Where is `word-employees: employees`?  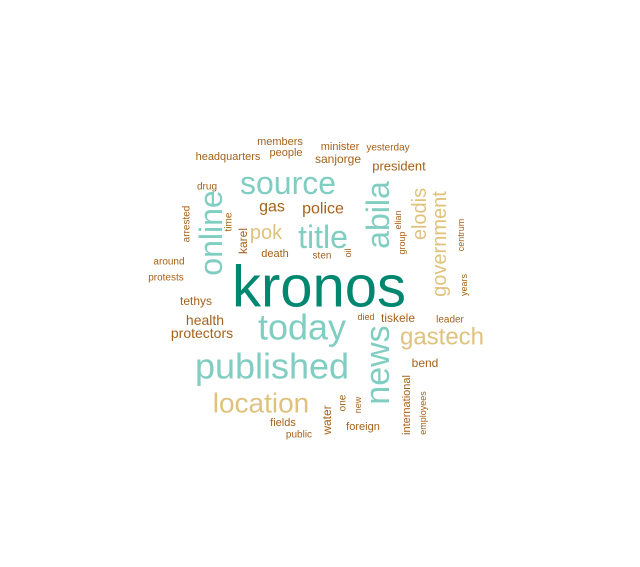
word-employees: employees is located at coordinates (423, 413).